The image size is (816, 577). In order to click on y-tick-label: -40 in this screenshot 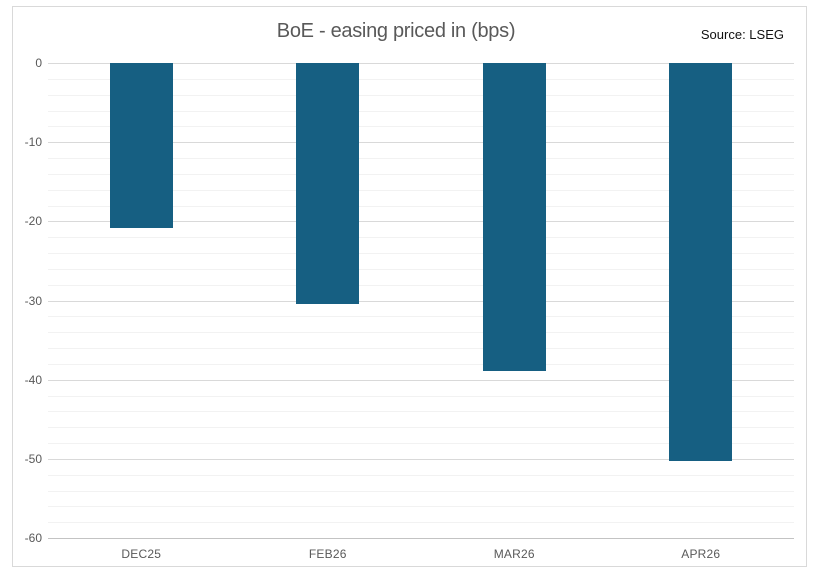, I will do `click(33, 379)`.